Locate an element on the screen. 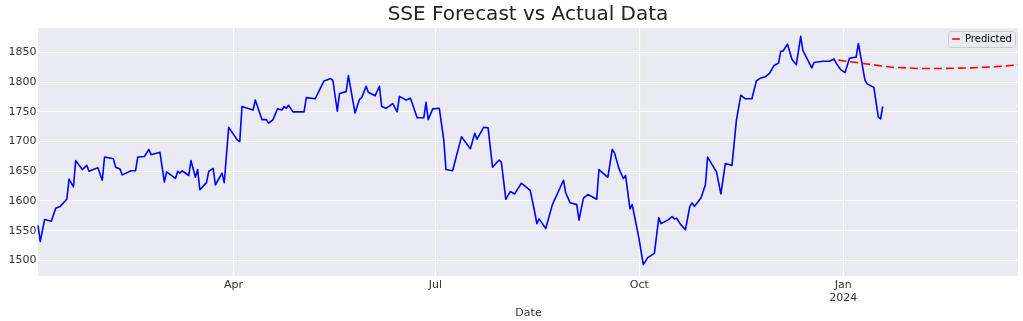 The height and width of the screenshot is (321, 1023). y-tick-label: 1700 is located at coordinates (22, 141).